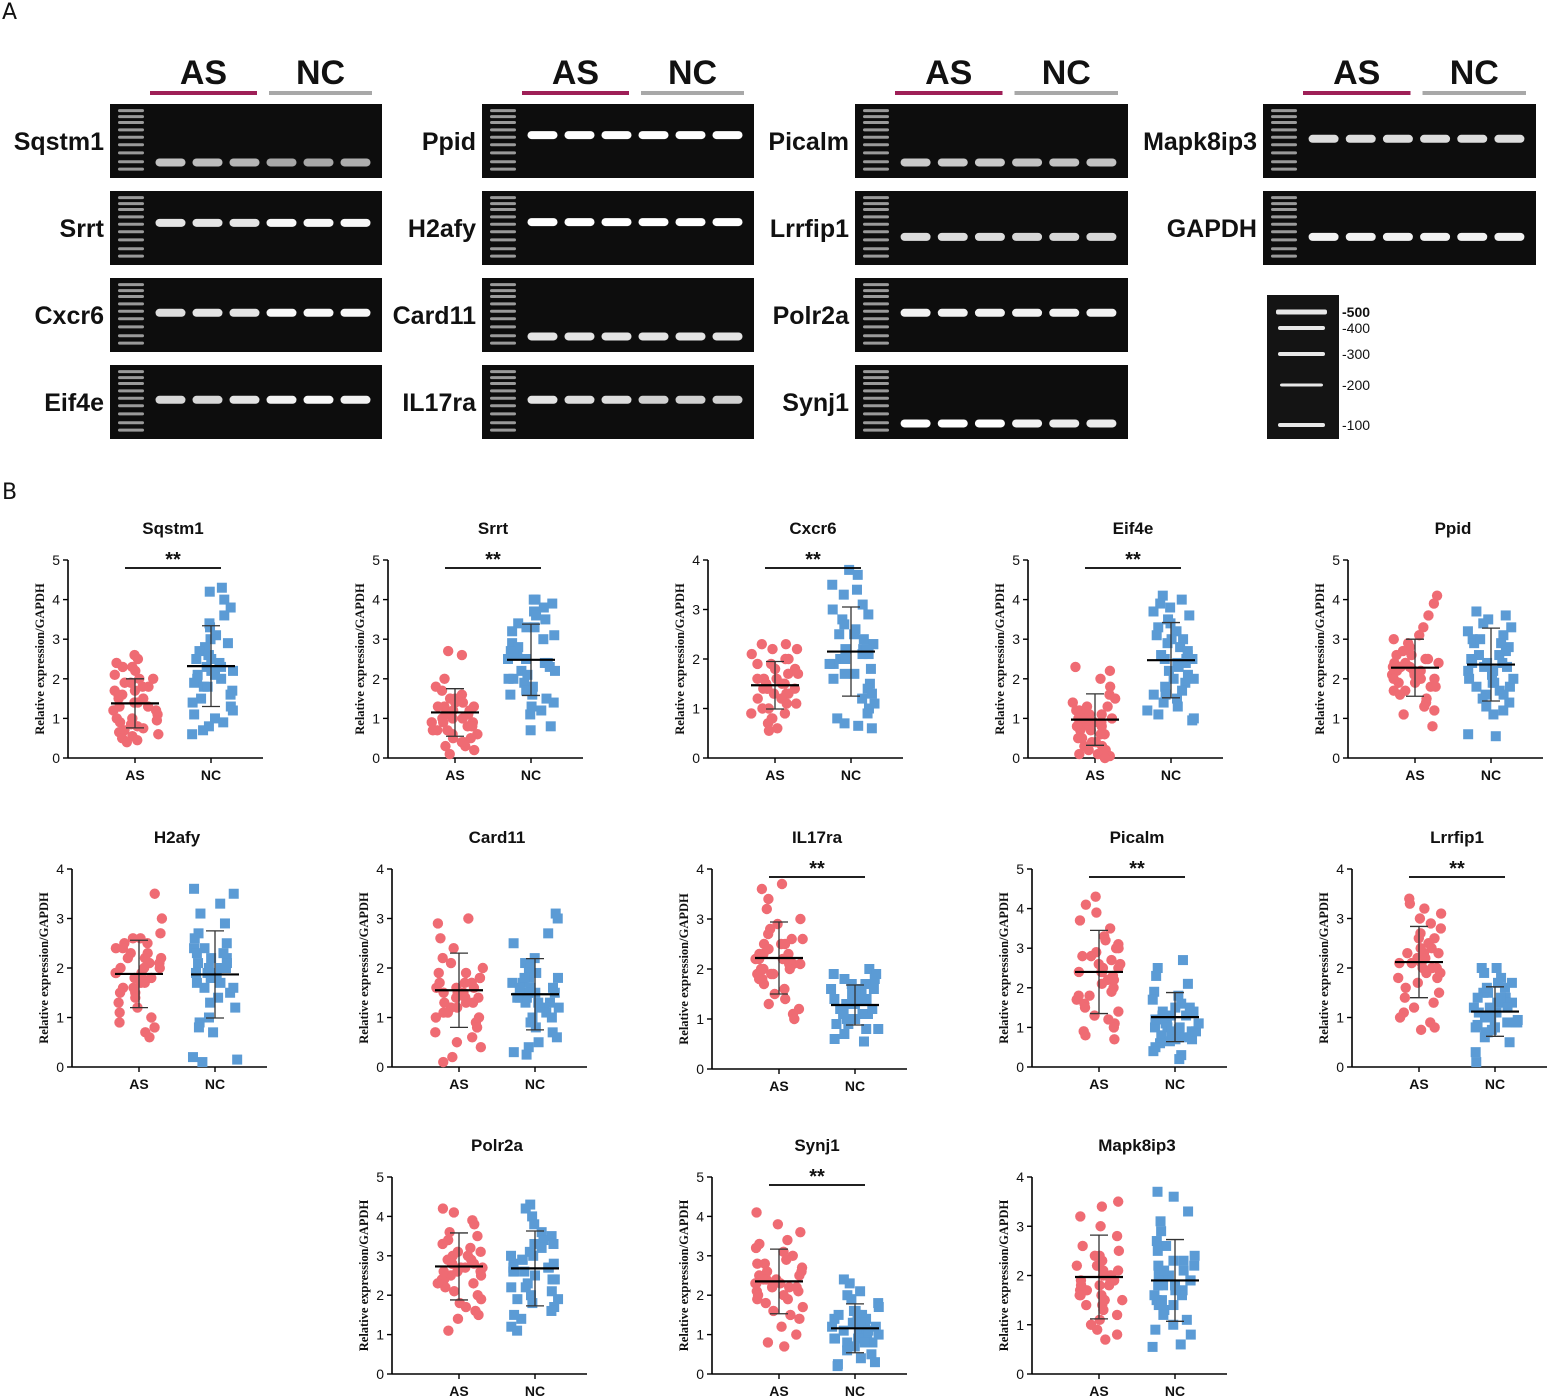 The width and height of the screenshot is (1548, 1398). I want to click on plot-title: Eif4e, so click(1133, 528).